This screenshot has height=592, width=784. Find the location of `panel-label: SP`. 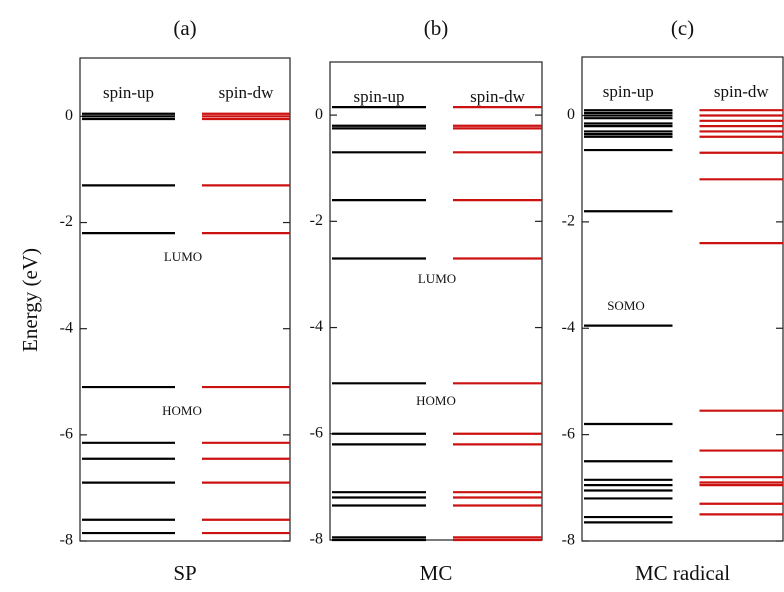

panel-label: SP is located at coordinates (184, 573).